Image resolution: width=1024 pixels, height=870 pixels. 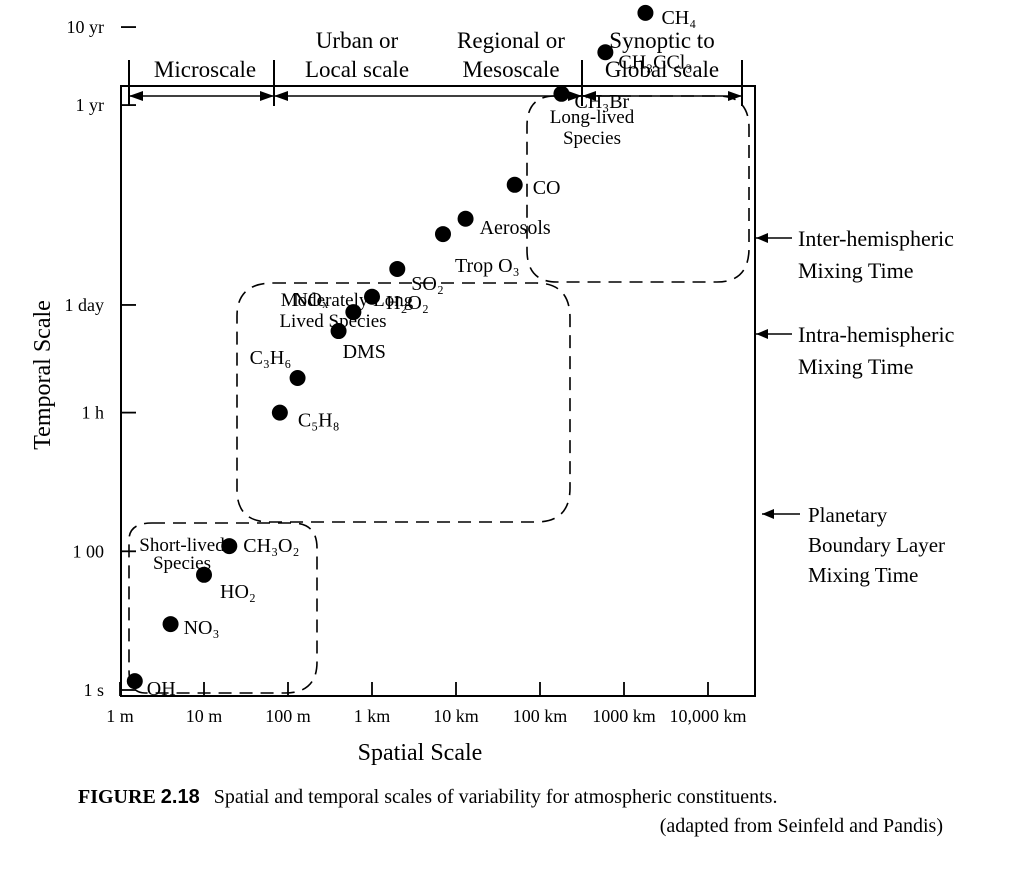 What do you see at coordinates (487, 266) in the screenshot?
I see `data-point-label: Trop O₃` at bounding box center [487, 266].